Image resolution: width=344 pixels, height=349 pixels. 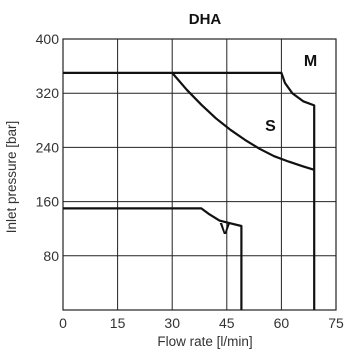 I want to click on y-axis-label: Inlet pressure [bar], so click(x=11, y=177).